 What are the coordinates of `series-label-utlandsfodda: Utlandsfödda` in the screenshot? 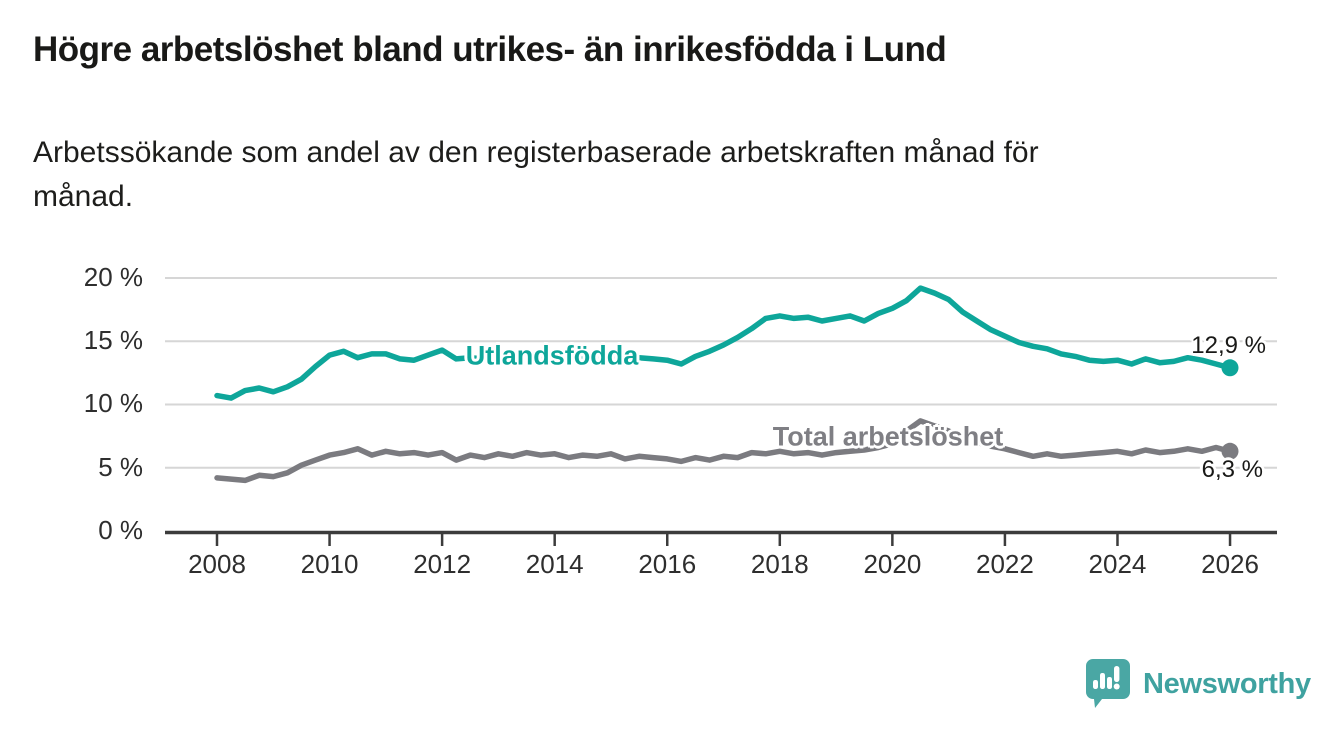 It's located at (552, 355).